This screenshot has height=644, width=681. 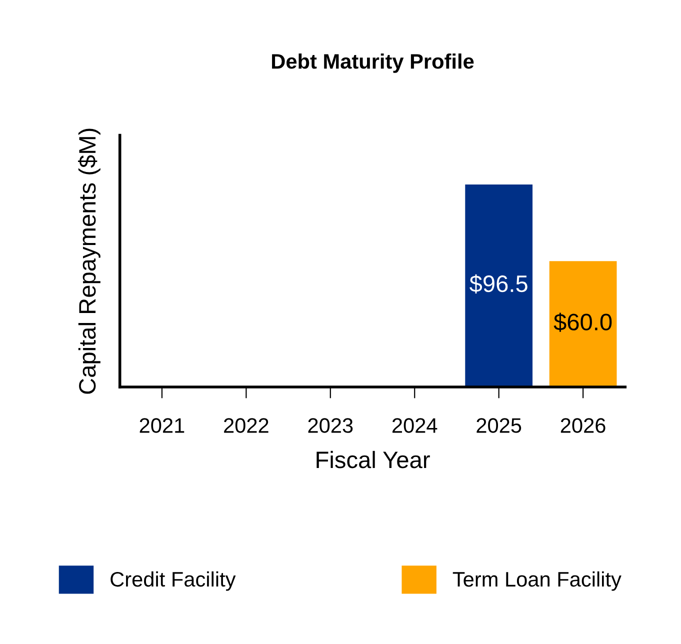 What do you see at coordinates (173, 581) in the screenshot?
I see `legend-label: Credit Facility` at bounding box center [173, 581].